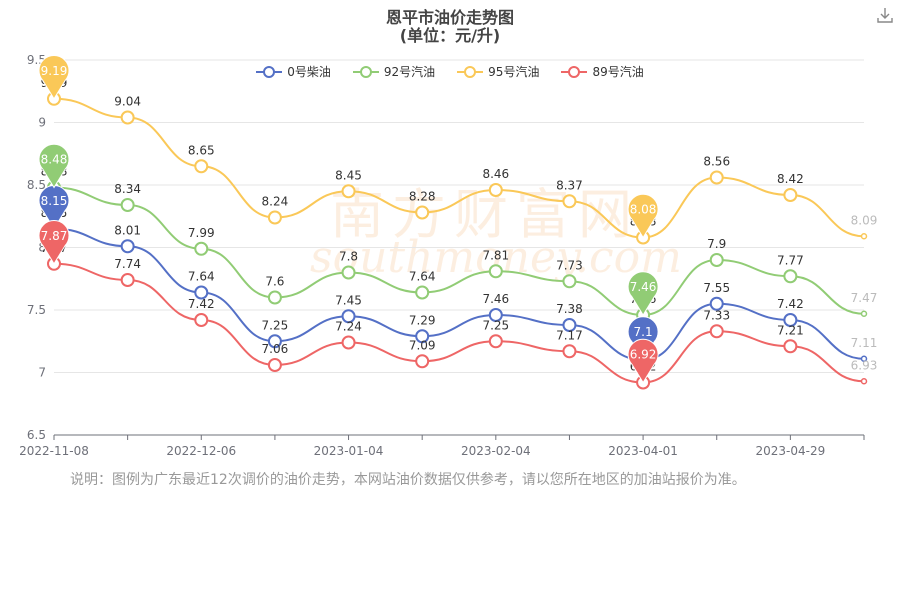 The height and width of the screenshot is (600, 900). Describe the element at coordinates (449, 17) in the screenshot. I see `chart-title: 恩平市油价走势图` at that location.